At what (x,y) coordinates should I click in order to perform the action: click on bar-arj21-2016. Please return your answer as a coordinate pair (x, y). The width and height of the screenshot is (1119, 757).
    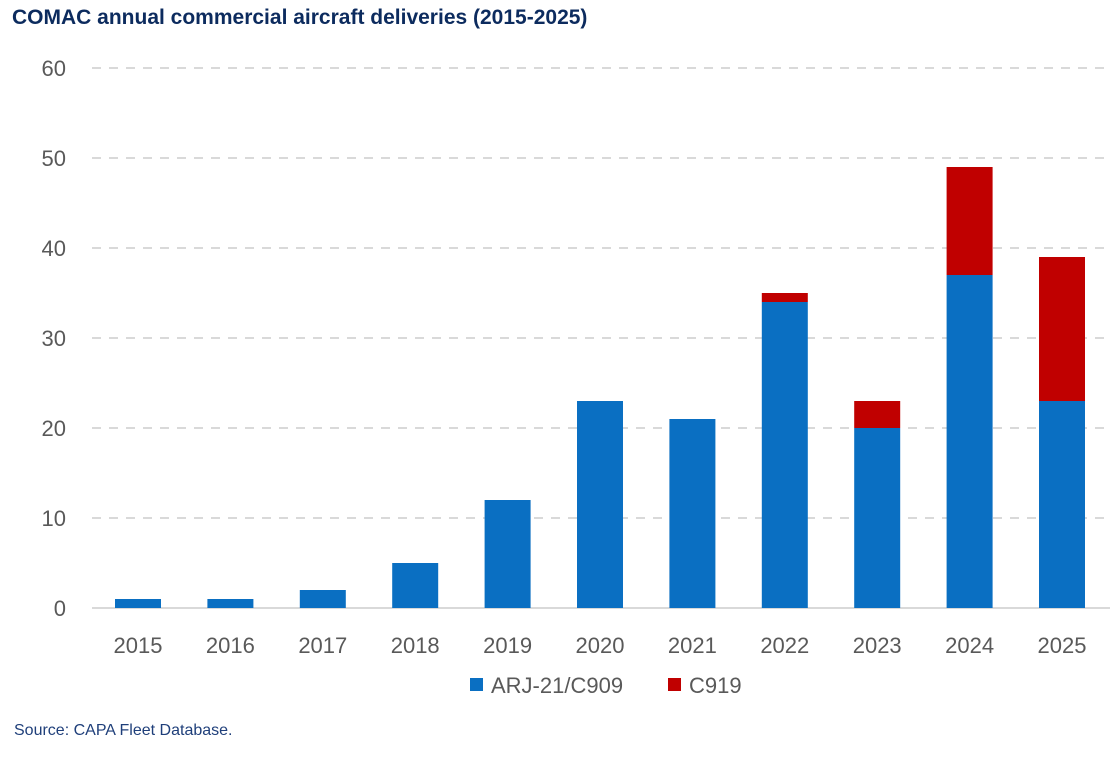
    Looking at the image, I should click on (230, 603).